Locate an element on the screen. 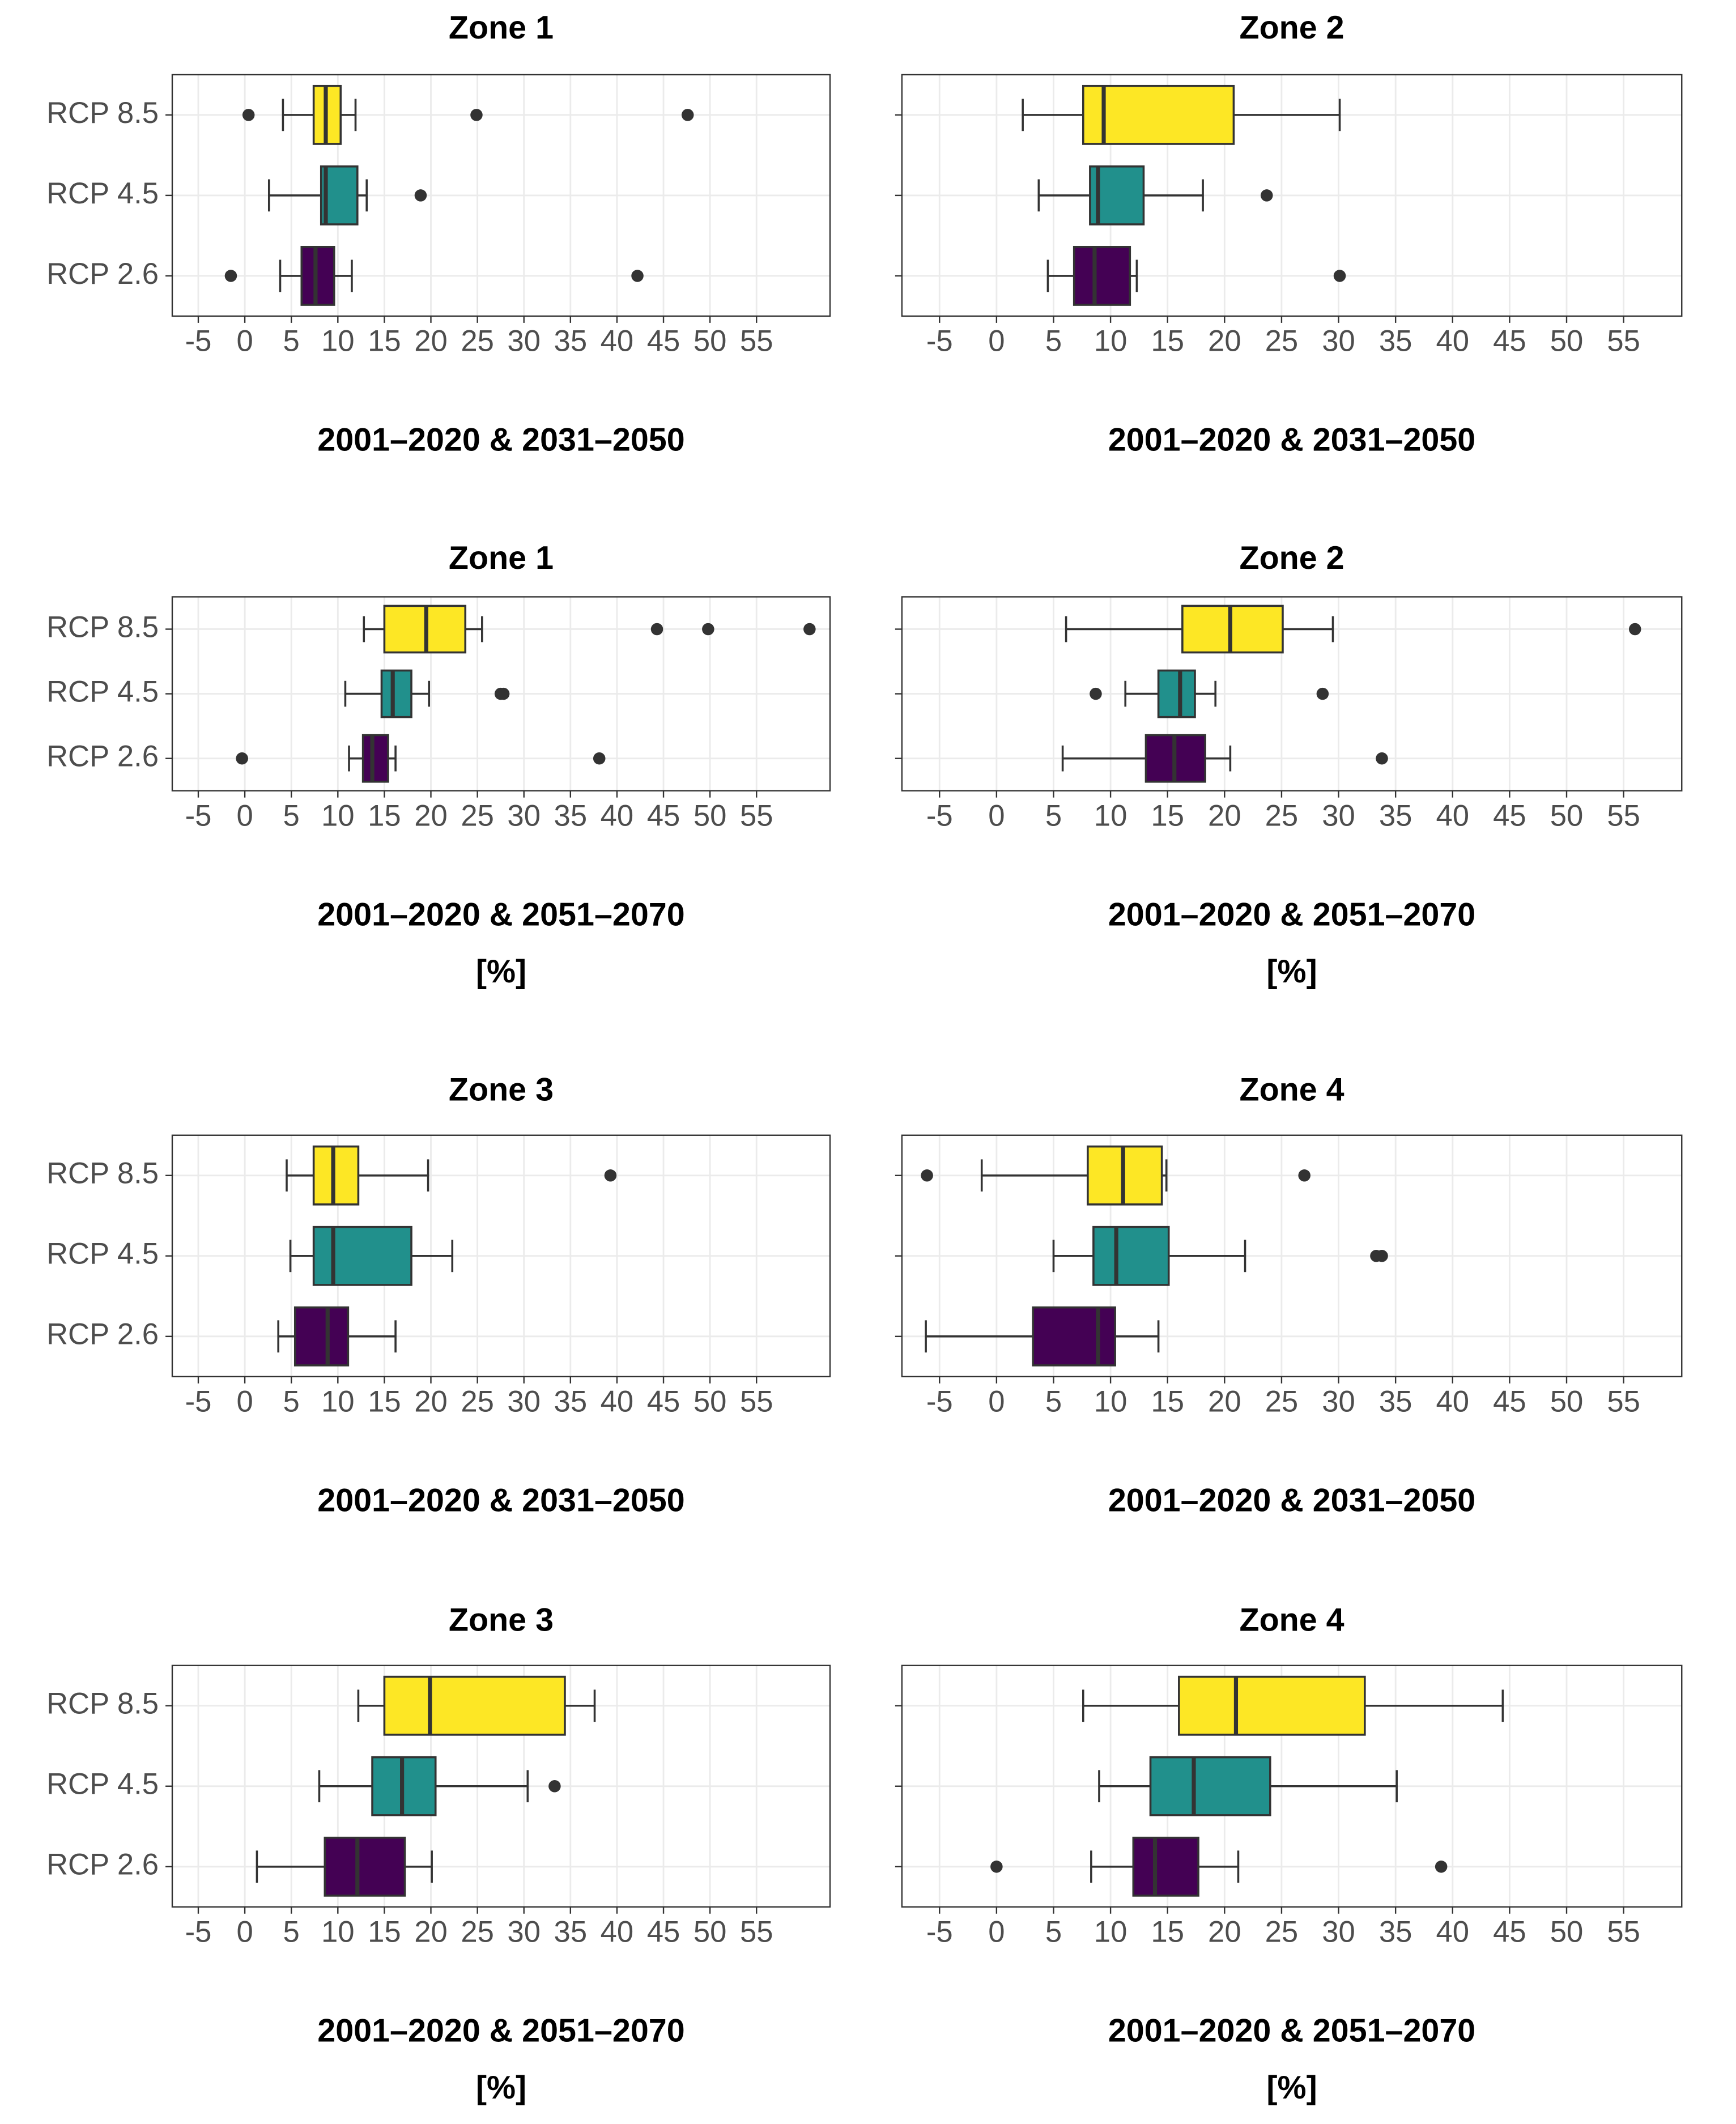 This screenshot has height=2124, width=1736. x-axis-label: 2001–2020 & 2051–2070 is located at coordinates (1292, 2031).